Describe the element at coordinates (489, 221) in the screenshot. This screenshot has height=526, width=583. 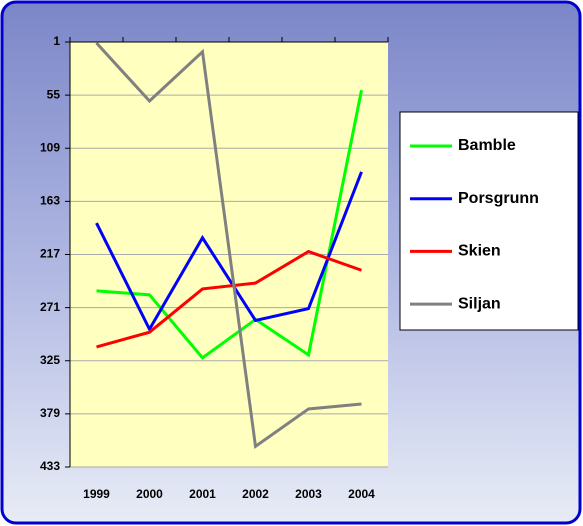
I see `legend-box` at that location.